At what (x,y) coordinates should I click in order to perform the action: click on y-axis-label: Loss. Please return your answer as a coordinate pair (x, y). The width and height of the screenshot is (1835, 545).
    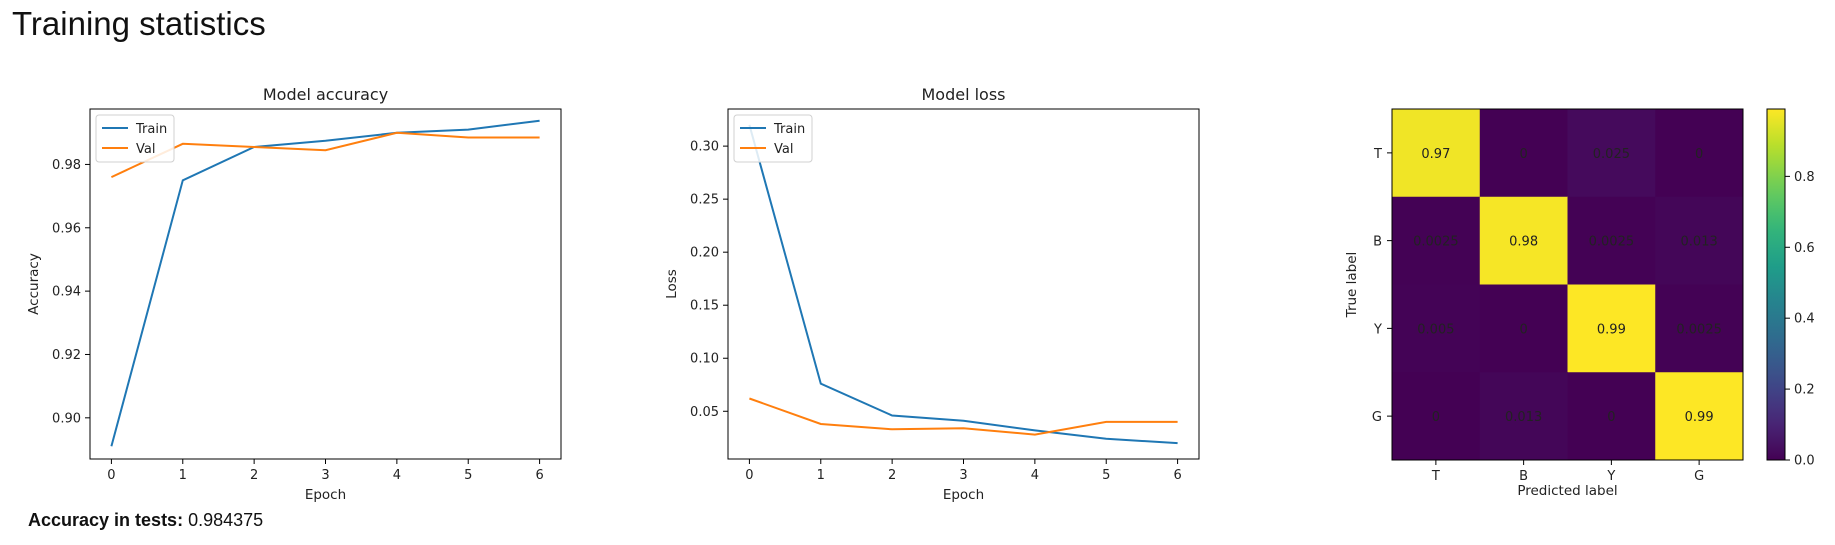
    Looking at the image, I should click on (672, 284).